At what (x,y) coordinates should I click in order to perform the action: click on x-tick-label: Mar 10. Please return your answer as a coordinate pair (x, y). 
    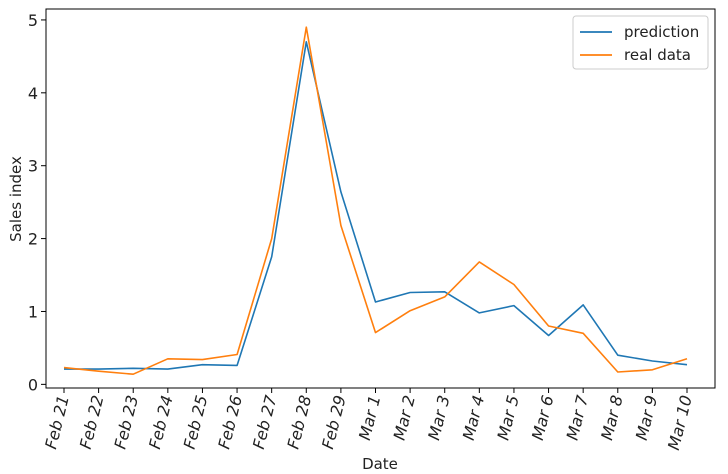
    Looking at the image, I should click on (680, 422).